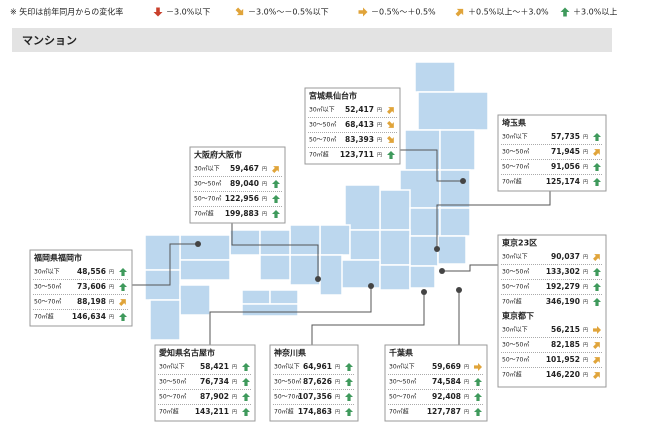 Image resolution: width=650 pixels, height=432 pixels. What do you see at coordinates (563, 181) in the screenshot?
I see `price: 125,174` at bounding box center [563, 181].